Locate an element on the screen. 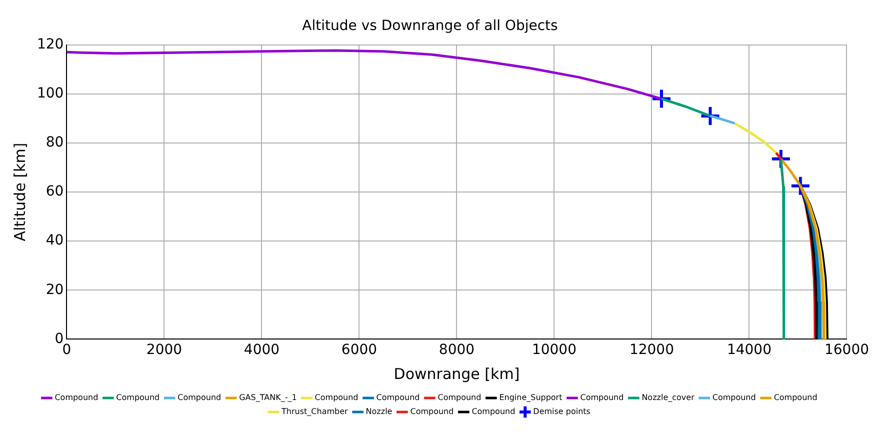  legend-label: Nozzle_cover is located at coordinates (669, 397).